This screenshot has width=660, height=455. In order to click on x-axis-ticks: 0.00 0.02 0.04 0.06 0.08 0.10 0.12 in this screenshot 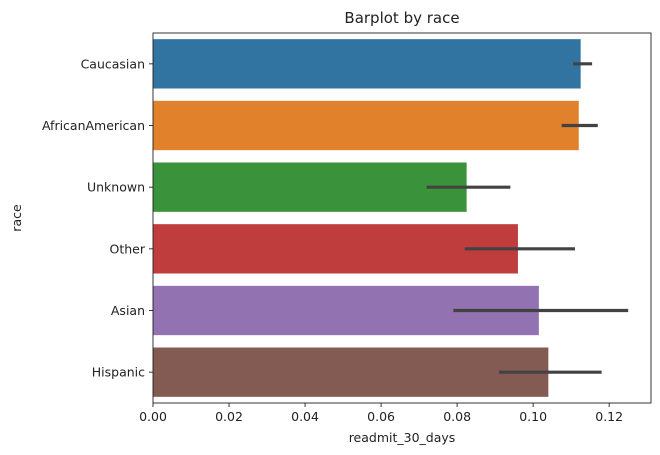, I will do `click(381, 413)`.